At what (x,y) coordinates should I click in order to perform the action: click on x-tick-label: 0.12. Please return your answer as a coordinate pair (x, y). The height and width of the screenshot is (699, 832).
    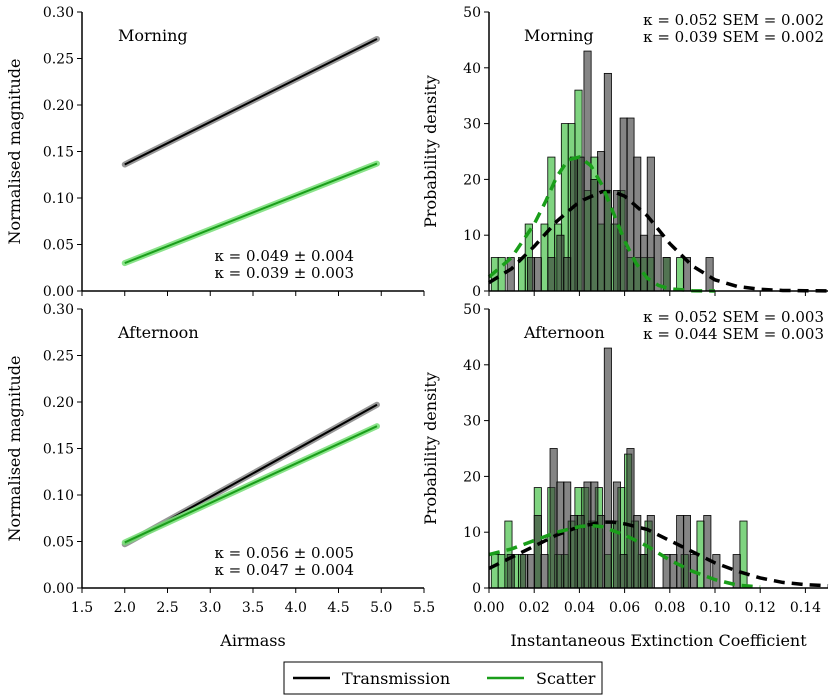
    Looking at the image, I should click on (760, 608).